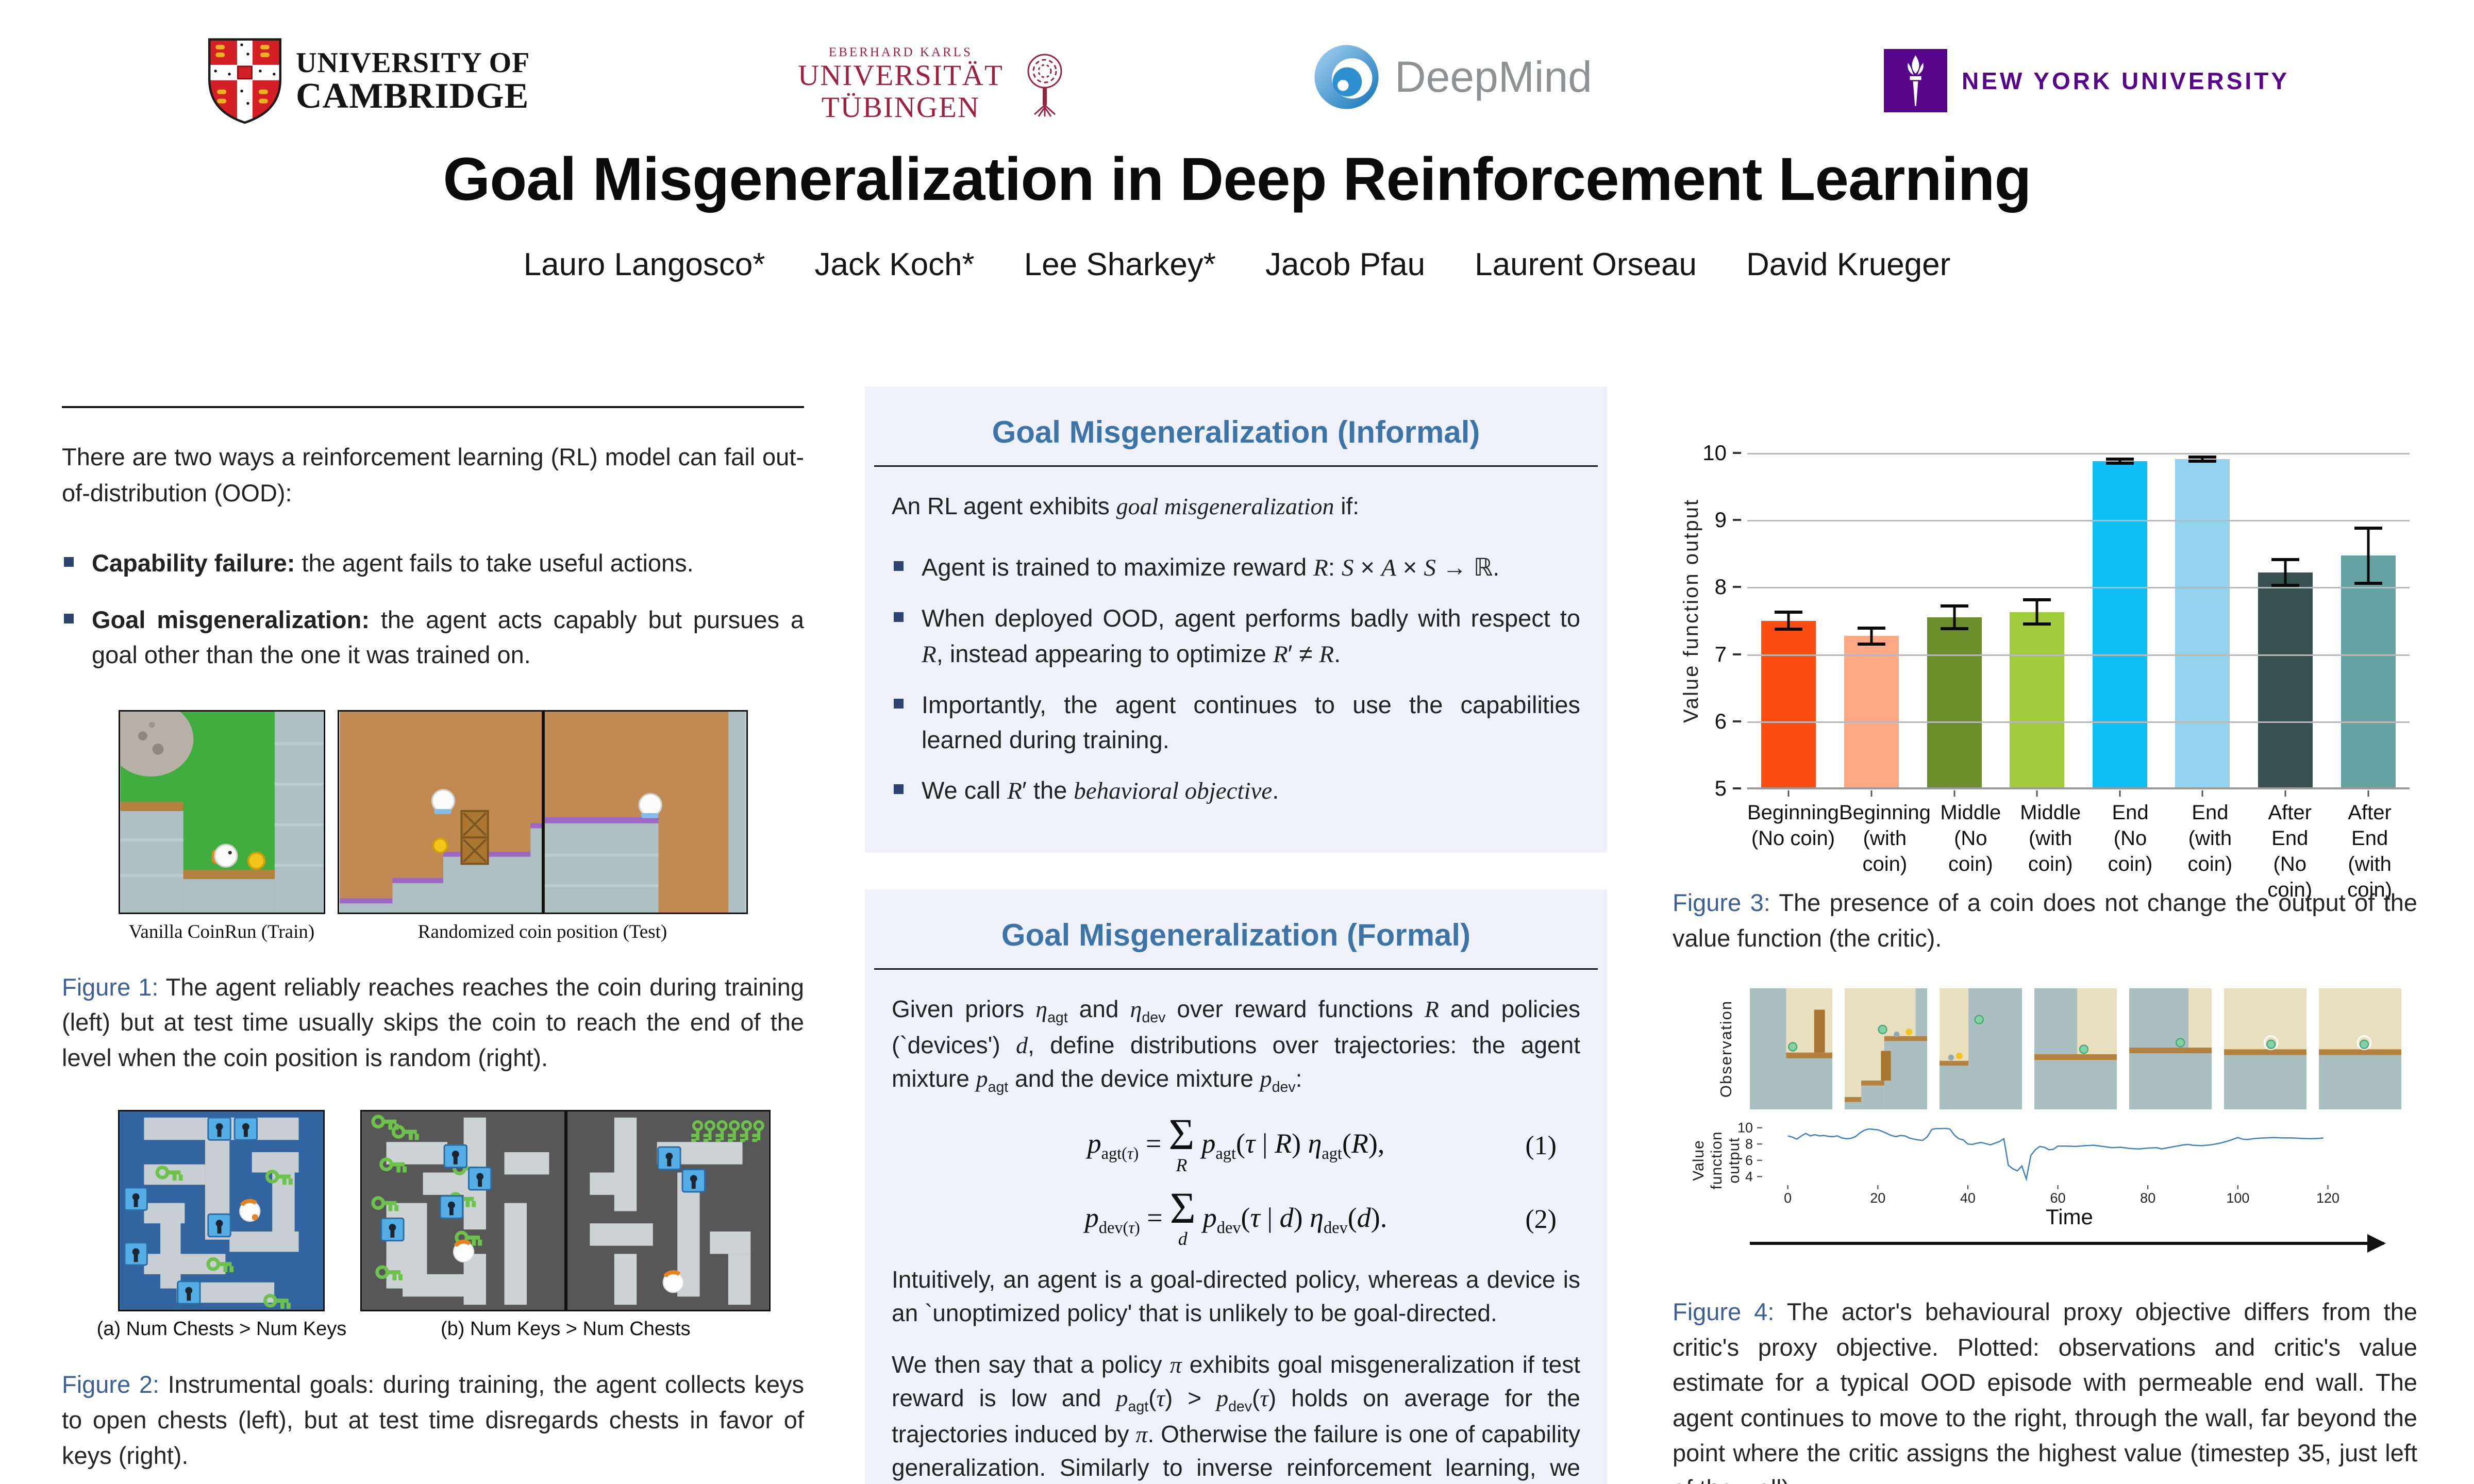 This screenshot has height=1484, width=2474. I want to click on y-tick-label: 5, so click(1720, 788).